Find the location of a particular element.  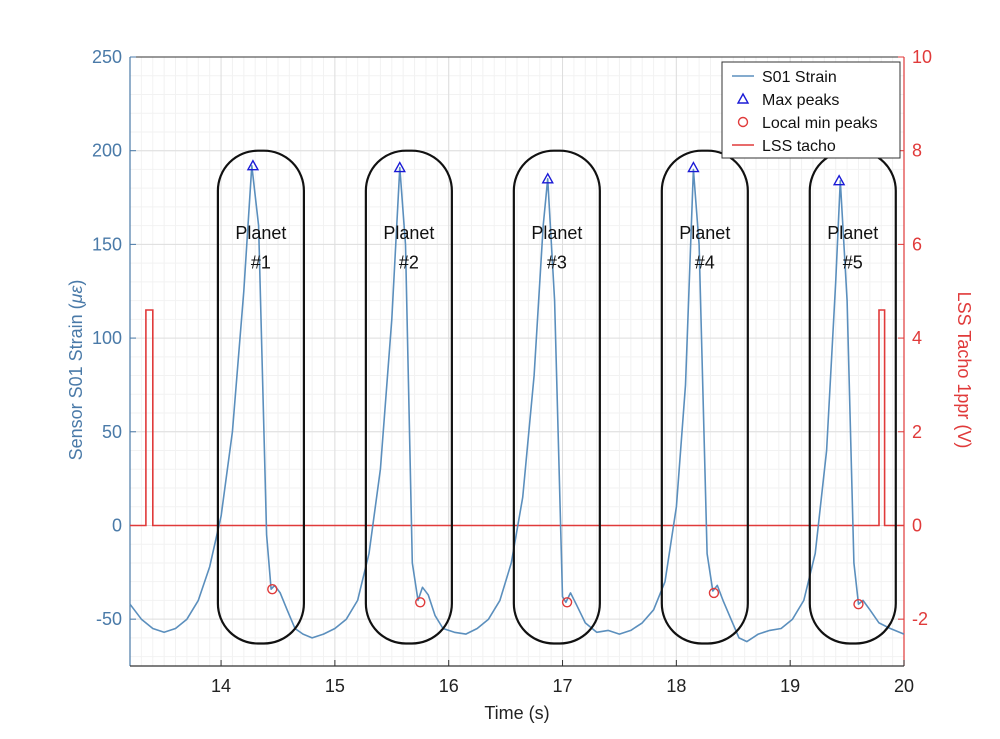

planet-number: #2 is located at coordinates (409, 263).